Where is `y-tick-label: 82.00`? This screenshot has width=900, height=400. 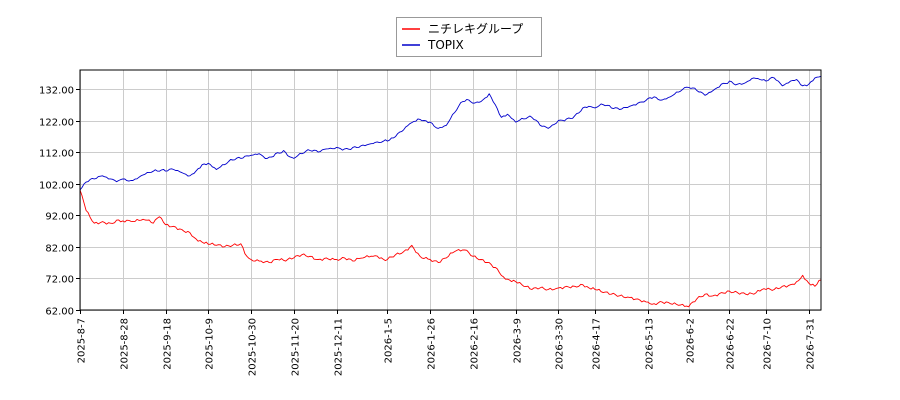 y-tick-label: 82.00 is located at coordinates (59, 249).